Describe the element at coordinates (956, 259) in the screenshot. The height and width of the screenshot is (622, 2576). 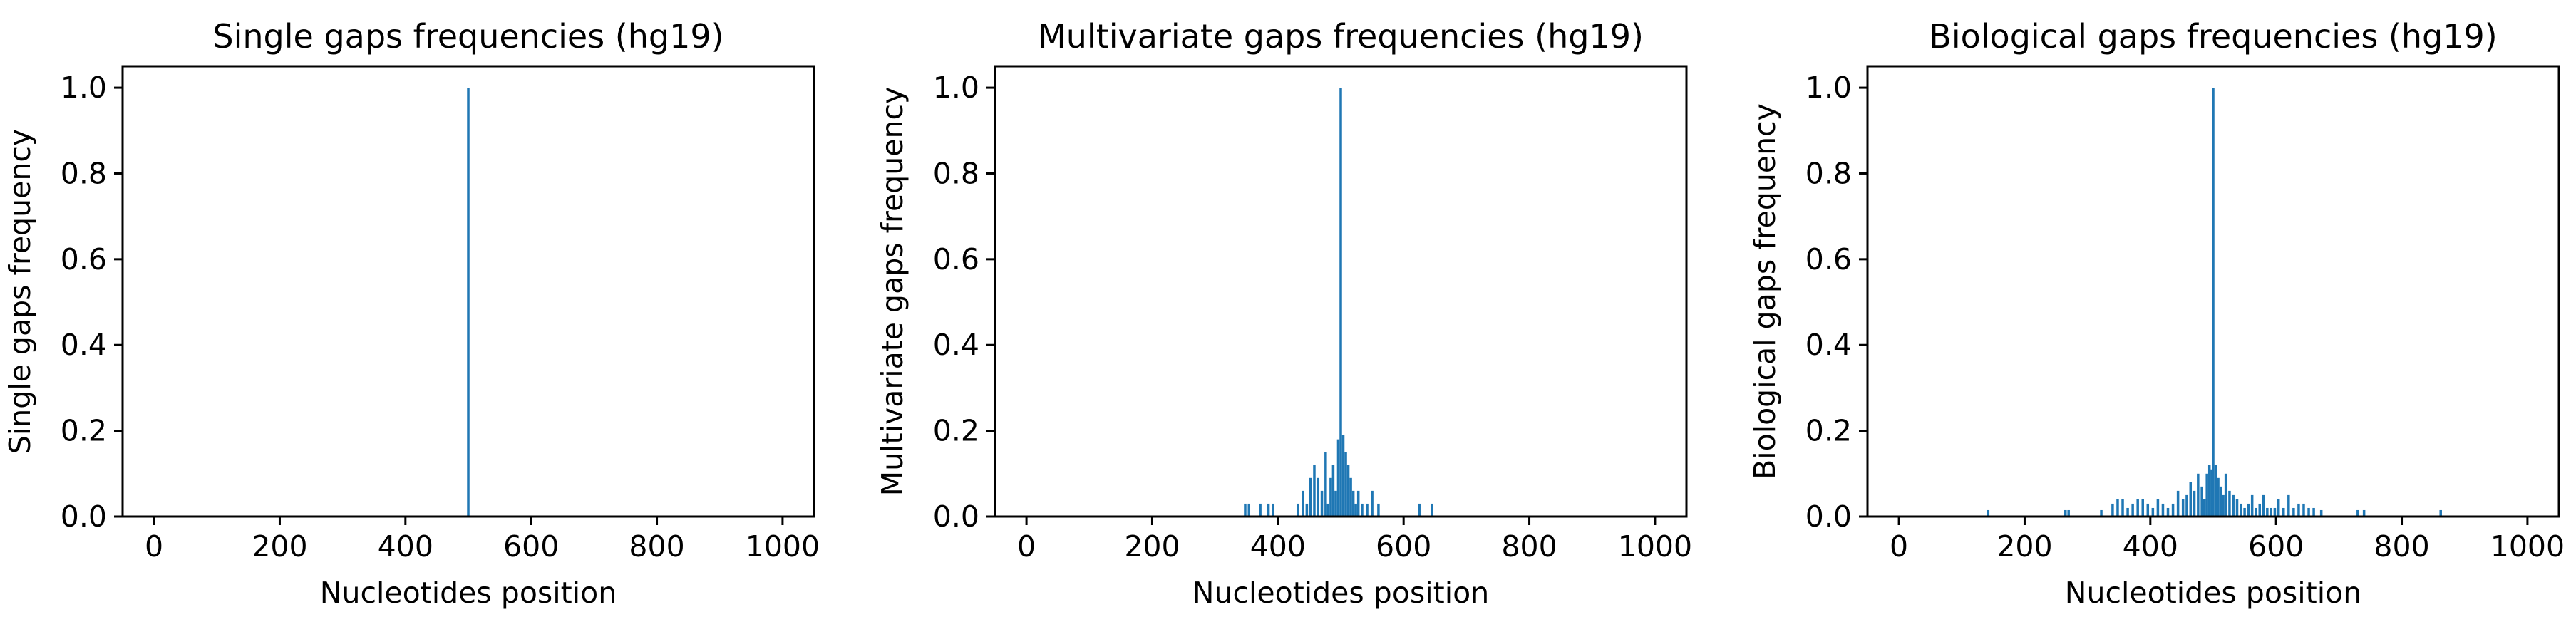
I see `y-tick-label: 0.6` at that location.